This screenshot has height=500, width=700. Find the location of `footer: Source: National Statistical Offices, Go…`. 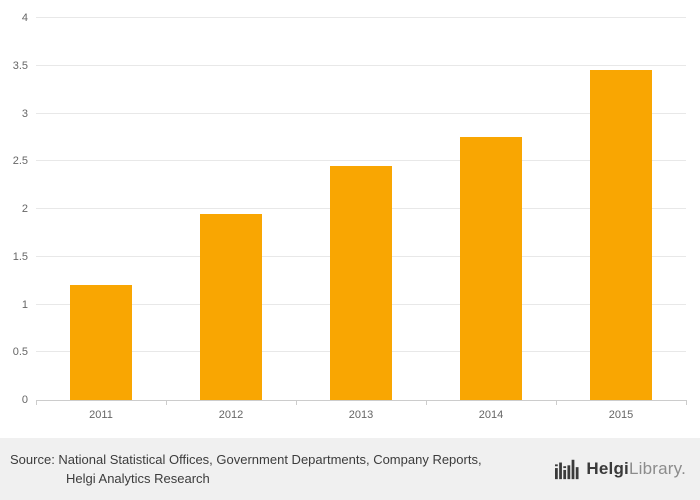

footer: Source: National Statistical Offices, Go… is located at coordinates (350, 469).